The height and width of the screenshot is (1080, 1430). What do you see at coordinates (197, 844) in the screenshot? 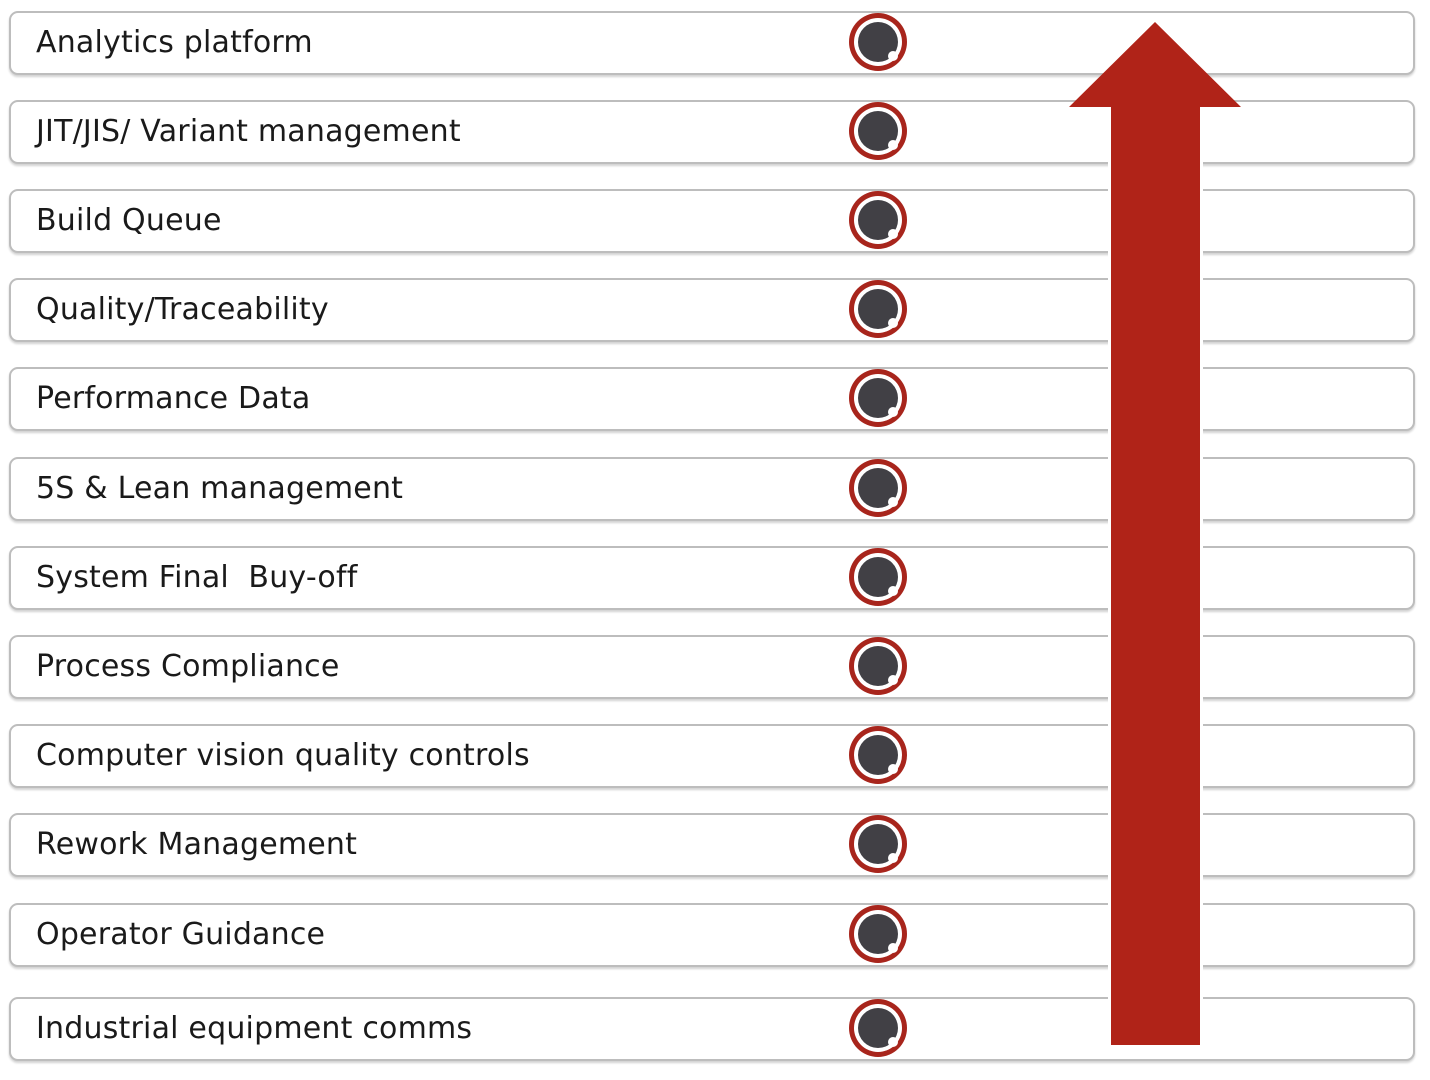
I see `row-label: Rework Management` at bounding box center [197, 844].